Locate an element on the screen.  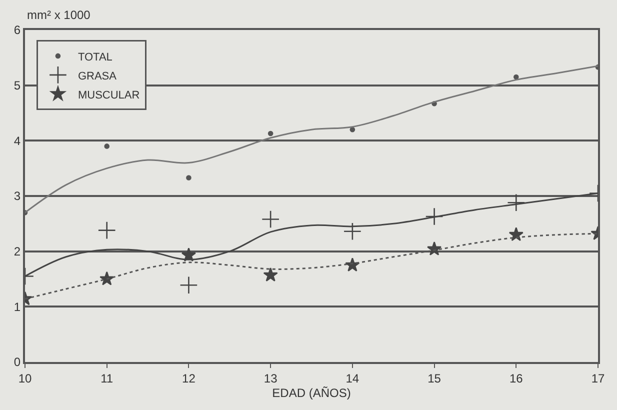
legend-label: GRASA is located at coordinates (98, 76).